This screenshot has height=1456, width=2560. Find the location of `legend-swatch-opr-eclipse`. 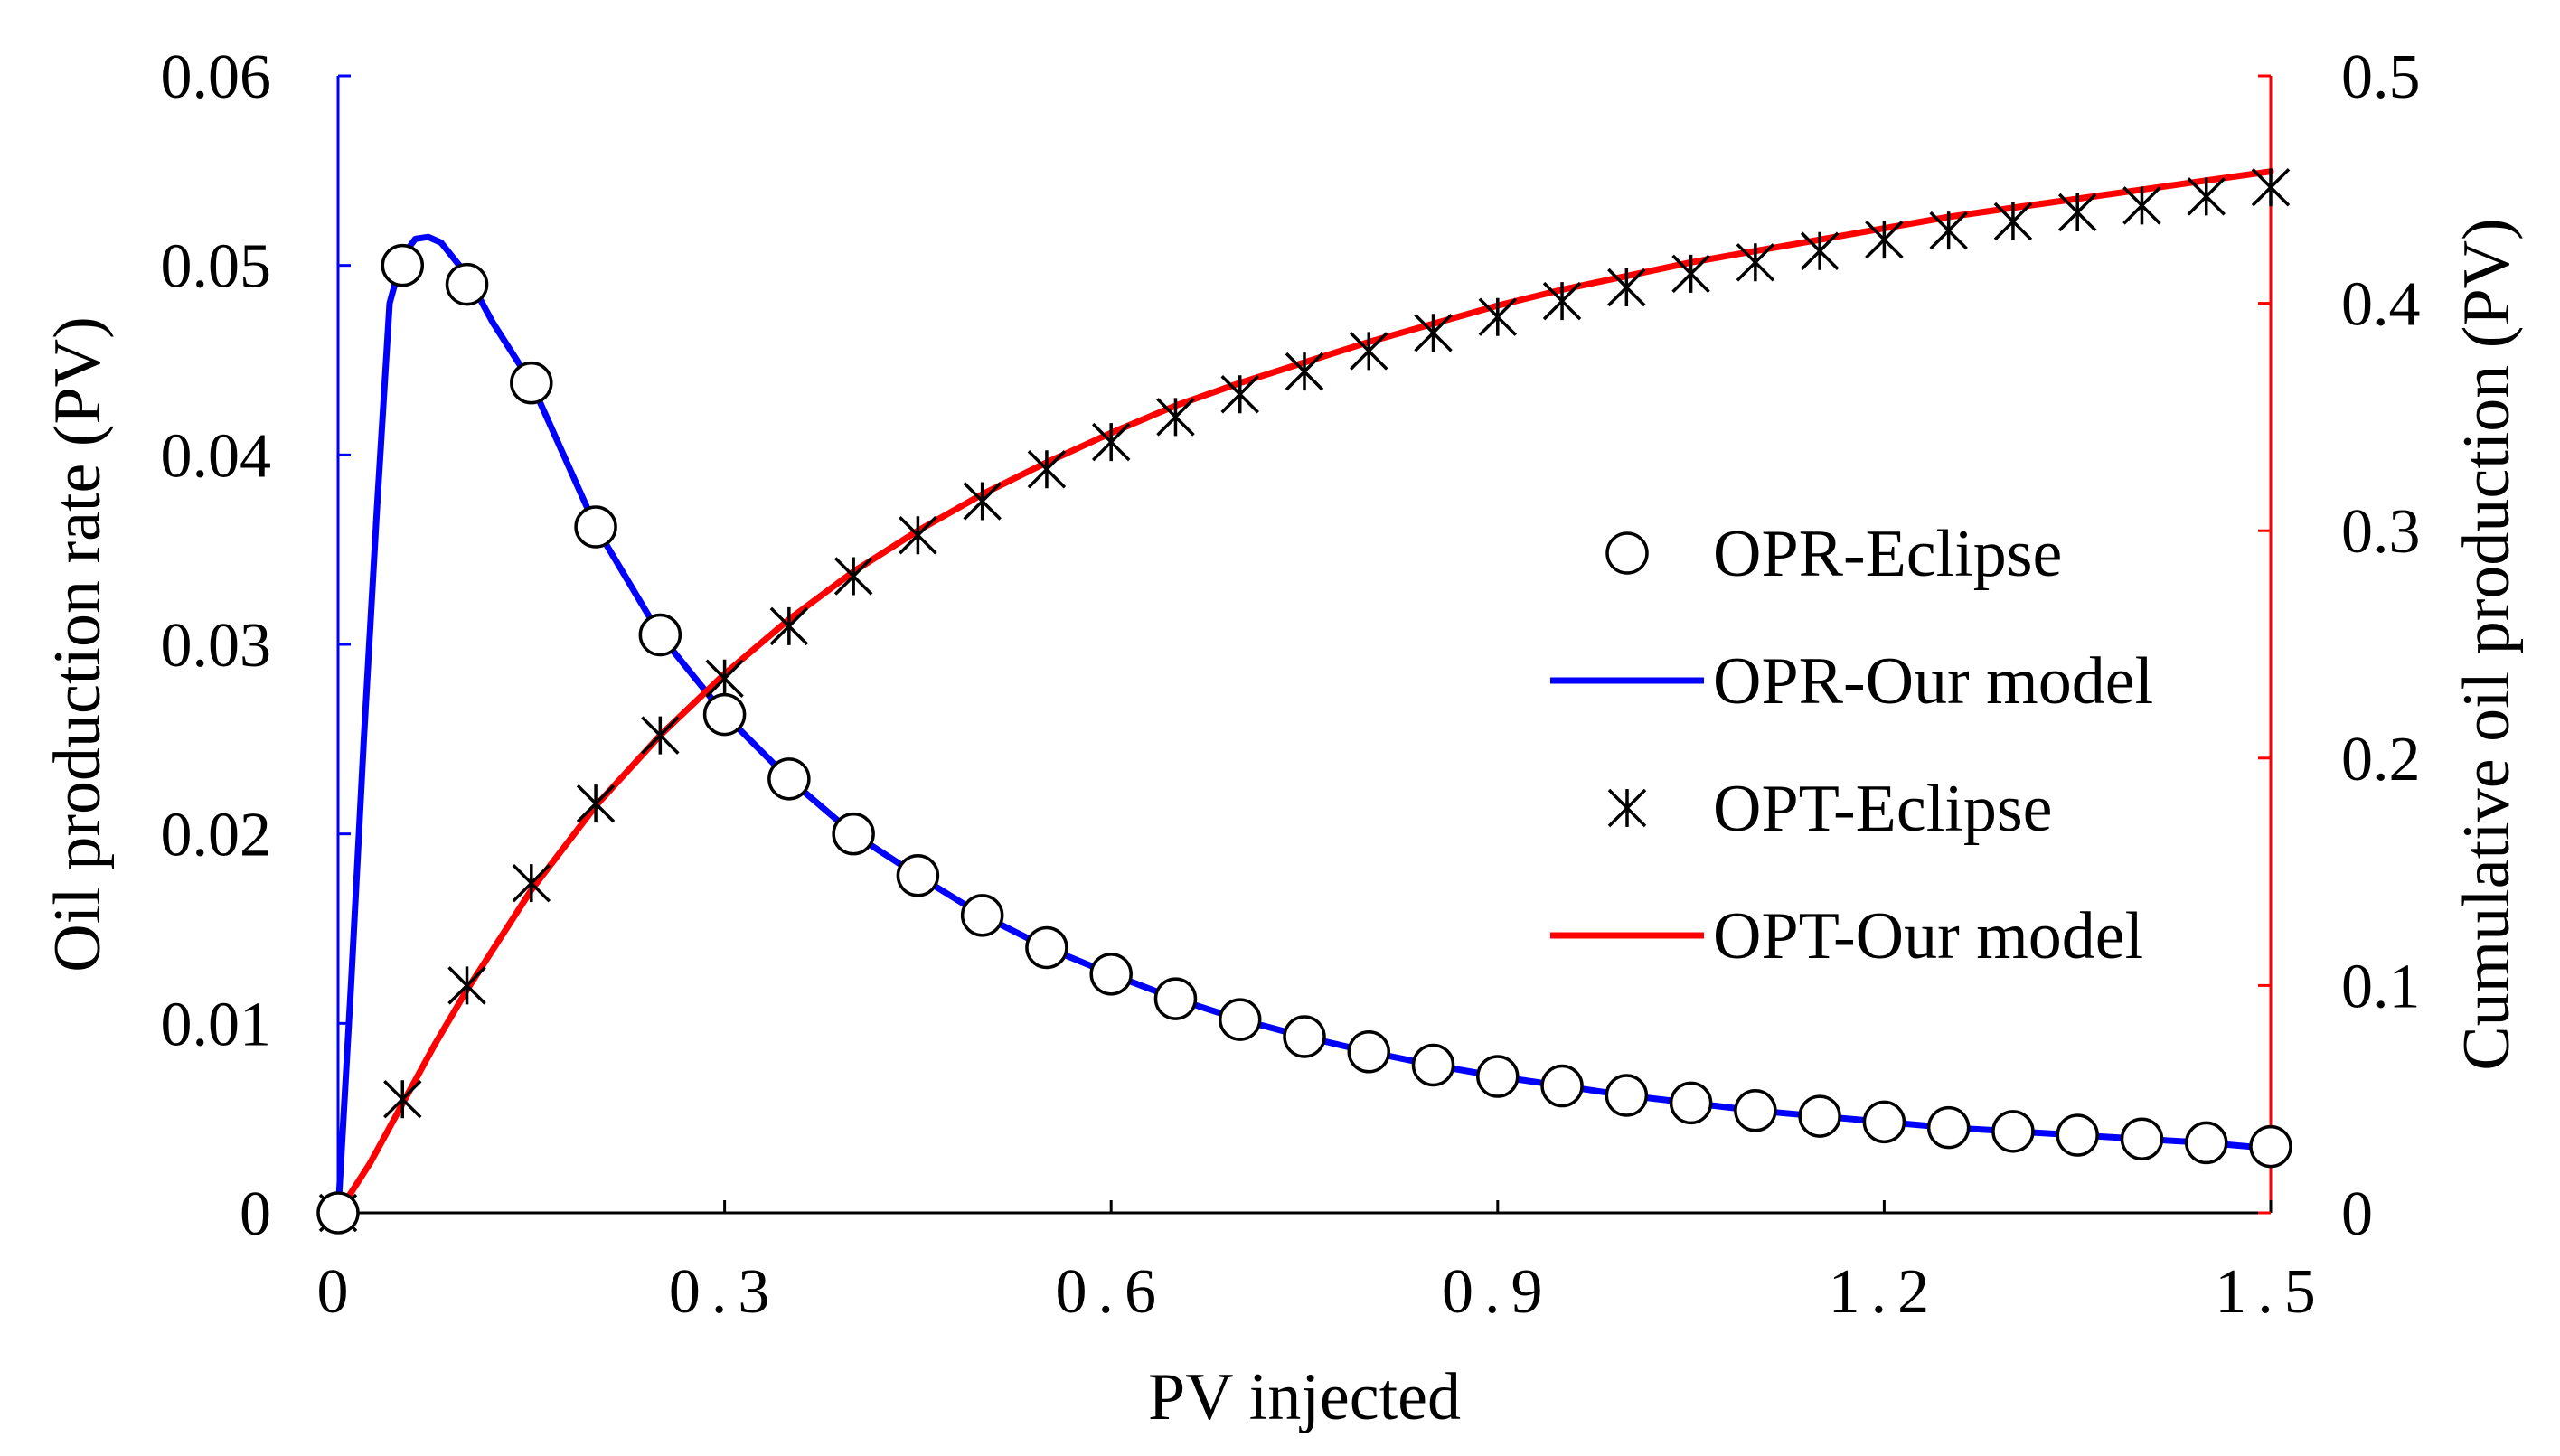

legend-swatch-opr-eclipse is located at coordinates (1627, 553).